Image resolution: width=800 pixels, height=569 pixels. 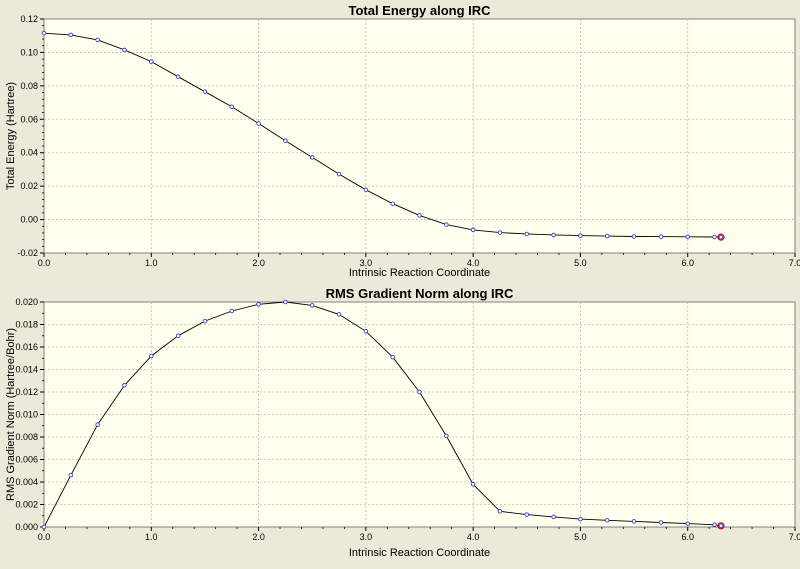 I want to click on energy-y-tick-label: -0.02, so click(x=27, y=253).